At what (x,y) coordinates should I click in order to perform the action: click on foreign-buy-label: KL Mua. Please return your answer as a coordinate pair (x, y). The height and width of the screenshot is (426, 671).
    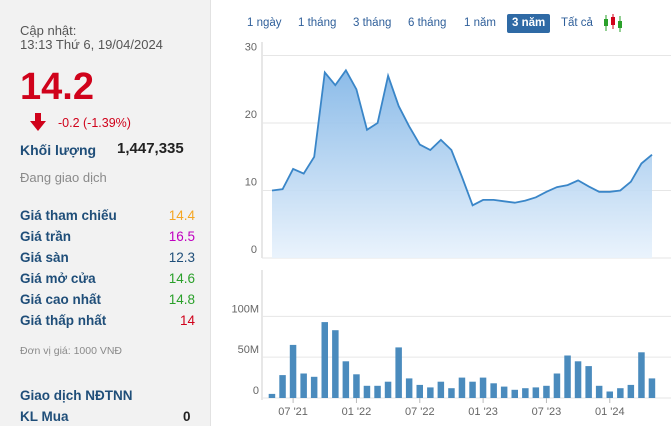
    Looking at the image, I should click on (44, 416).